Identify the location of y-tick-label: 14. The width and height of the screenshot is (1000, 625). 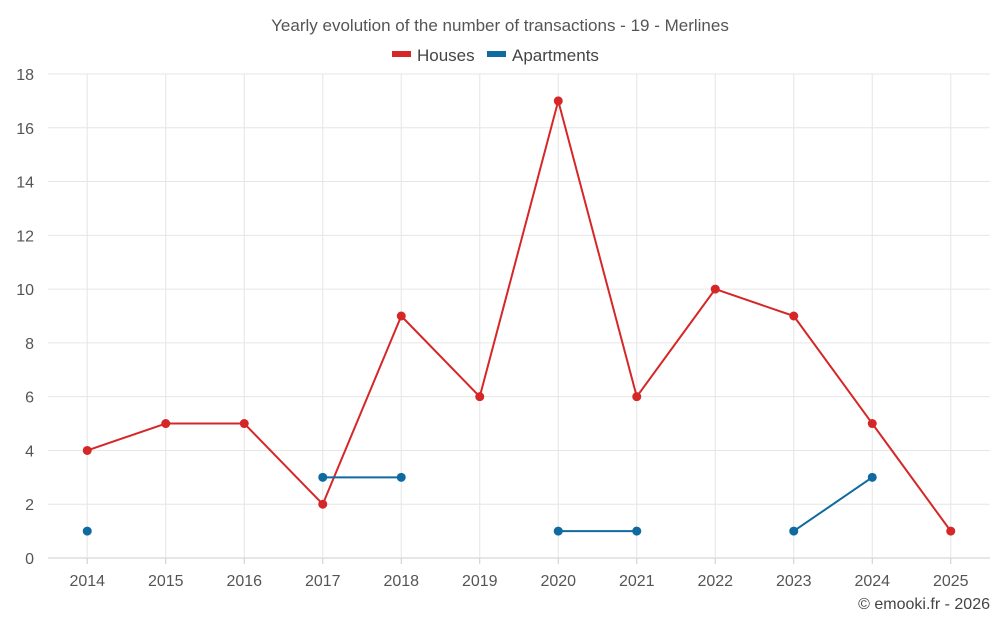
(25, 183).